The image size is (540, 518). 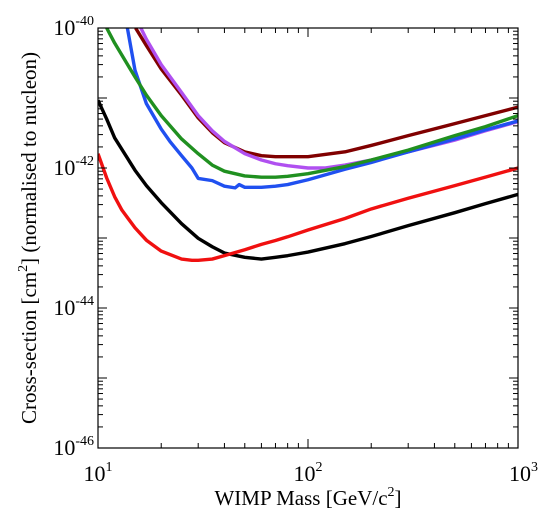 I want to click on y-tick-label: 10-42, so click(x=73, y=167).